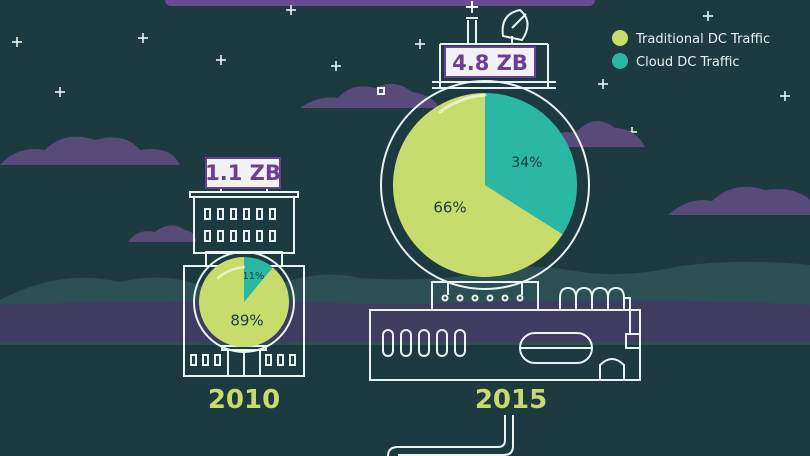 This screenshot has width=810, height=456. What do you see at coordinates (462, 103) in the screenshot?
I see `glass-highlight-2015` at bounding box center [462, 103].